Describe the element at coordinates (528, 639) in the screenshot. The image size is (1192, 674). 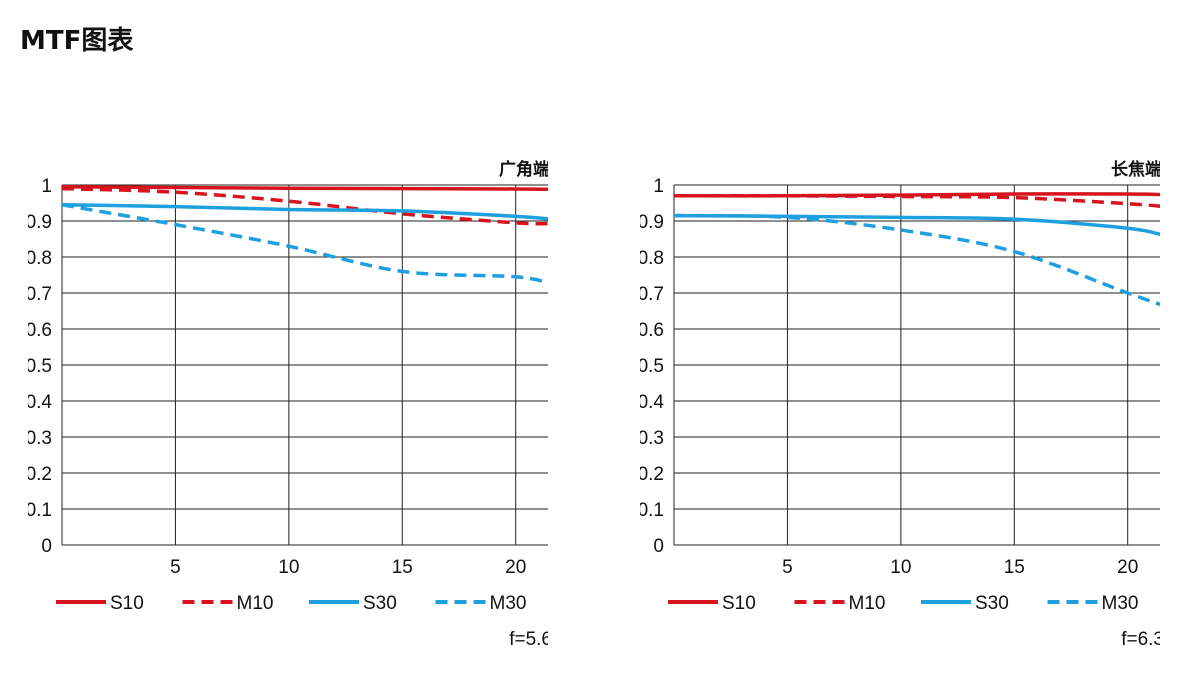
I see `aperture-label: f=5.6` at that location.